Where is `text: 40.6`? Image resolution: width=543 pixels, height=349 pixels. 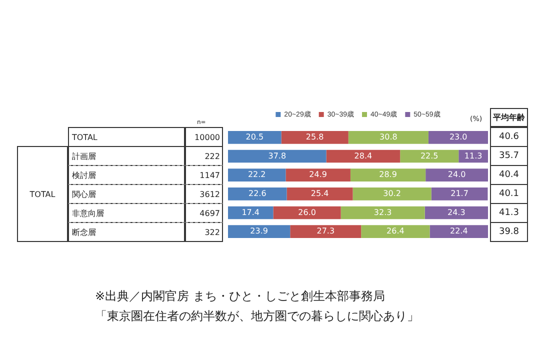 text: 40.6 is located at coordinates (509, 137).